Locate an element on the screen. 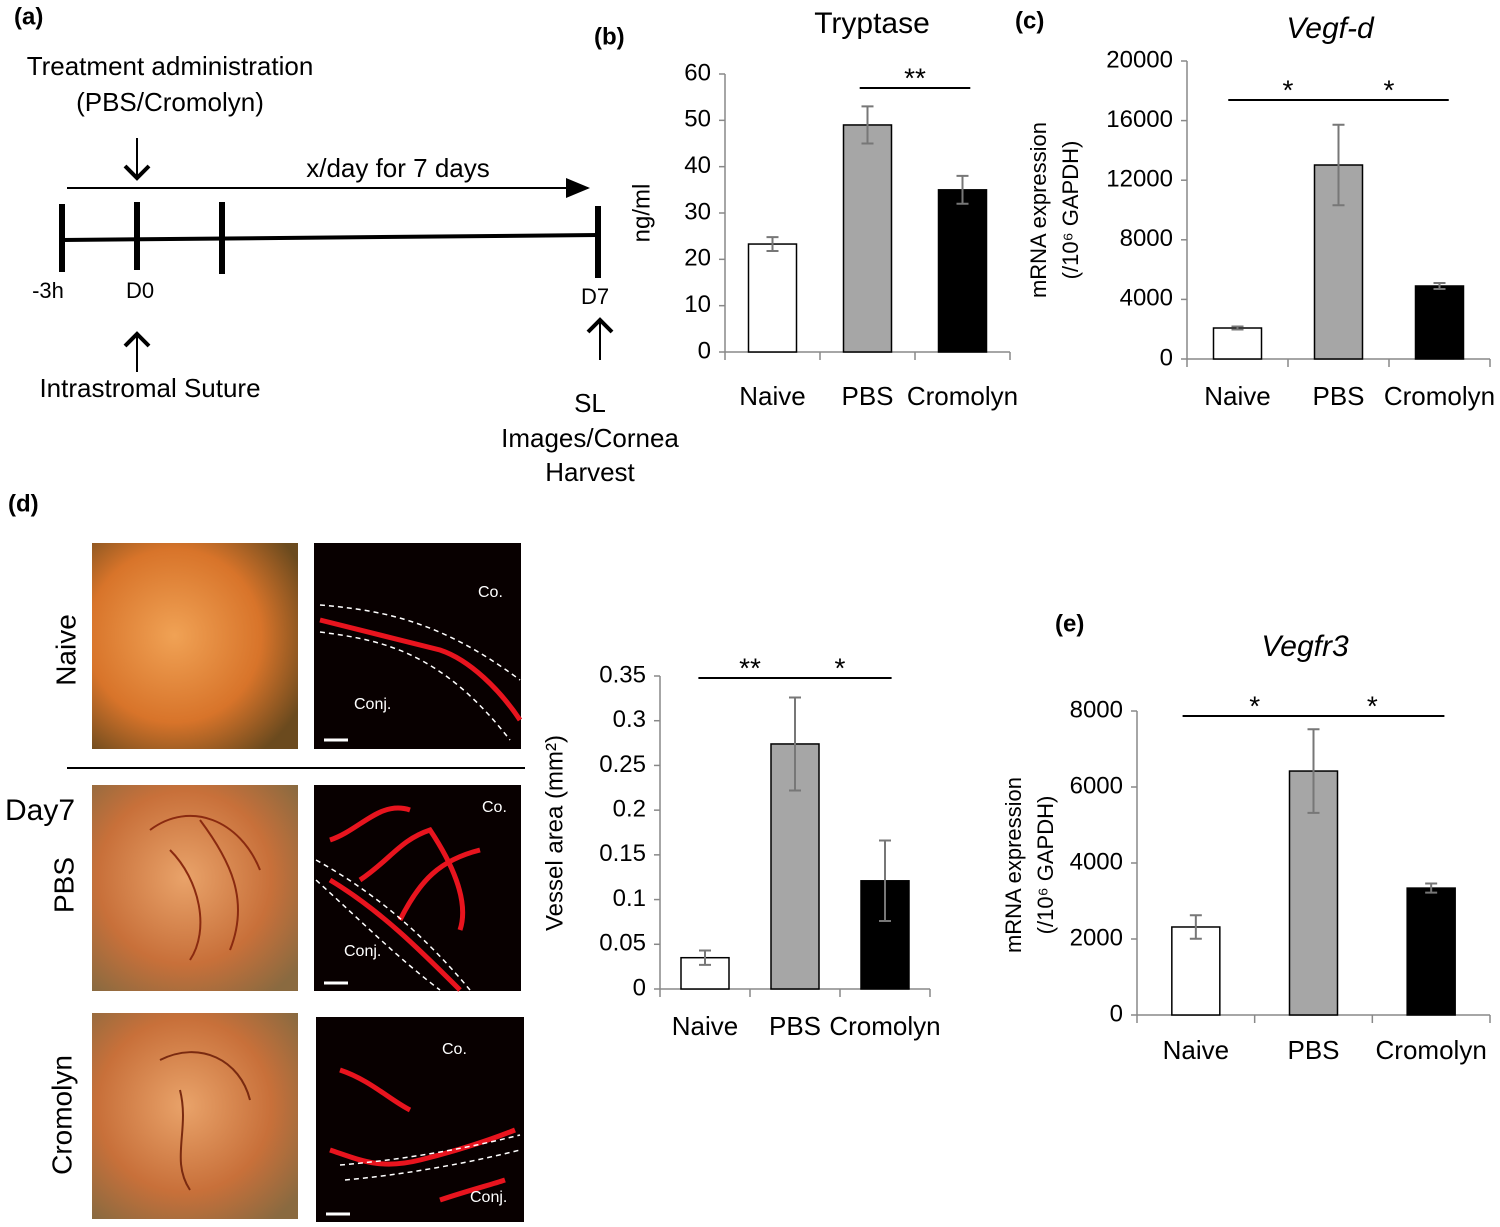 The width and height of the screenshot is (1500, 1227). row-label: Naive is located at coordinates (65, 650).